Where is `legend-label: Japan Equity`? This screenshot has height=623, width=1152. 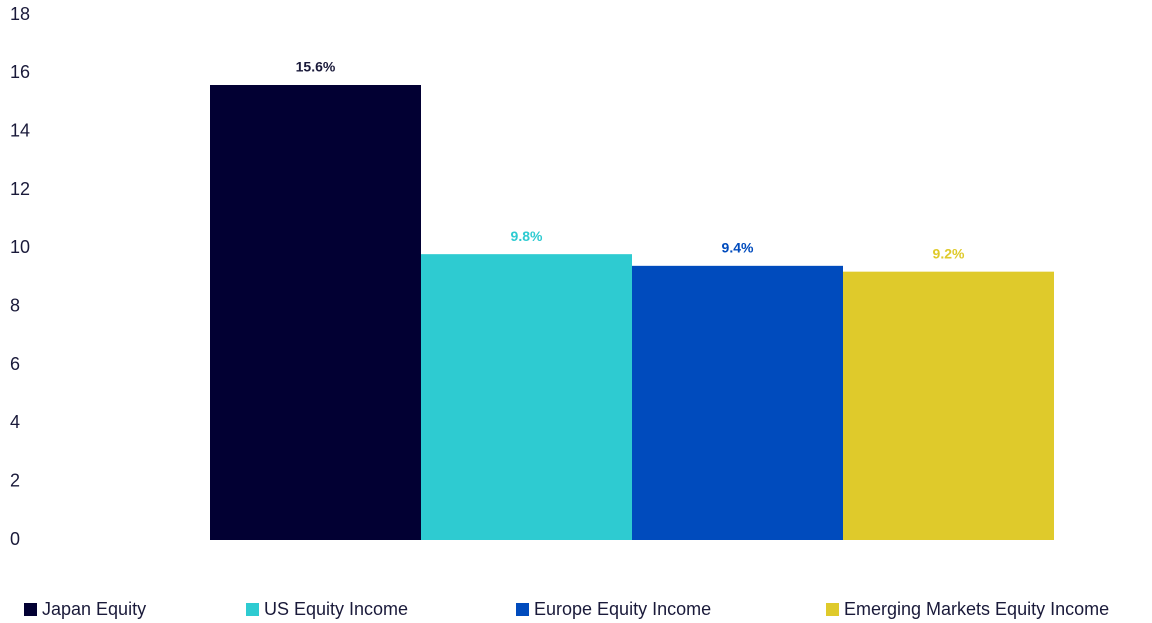 legend-label: Japan Equity is located at coordinates (94, 609).